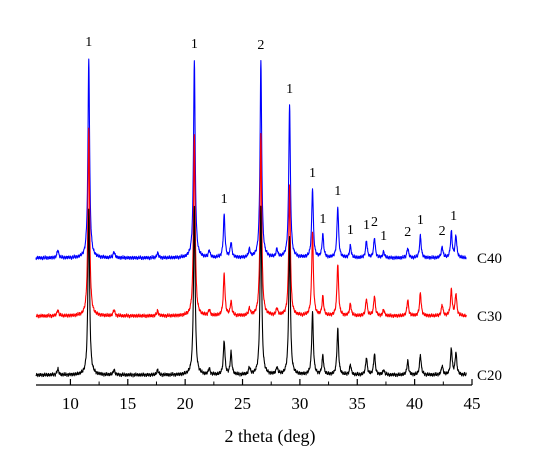 The width and height of the screenshot is (550, 465). What do you see at coordinates (489, 259) in the screenshot?
I see `series-label-c40: C40` at bounding box center [489, 259].